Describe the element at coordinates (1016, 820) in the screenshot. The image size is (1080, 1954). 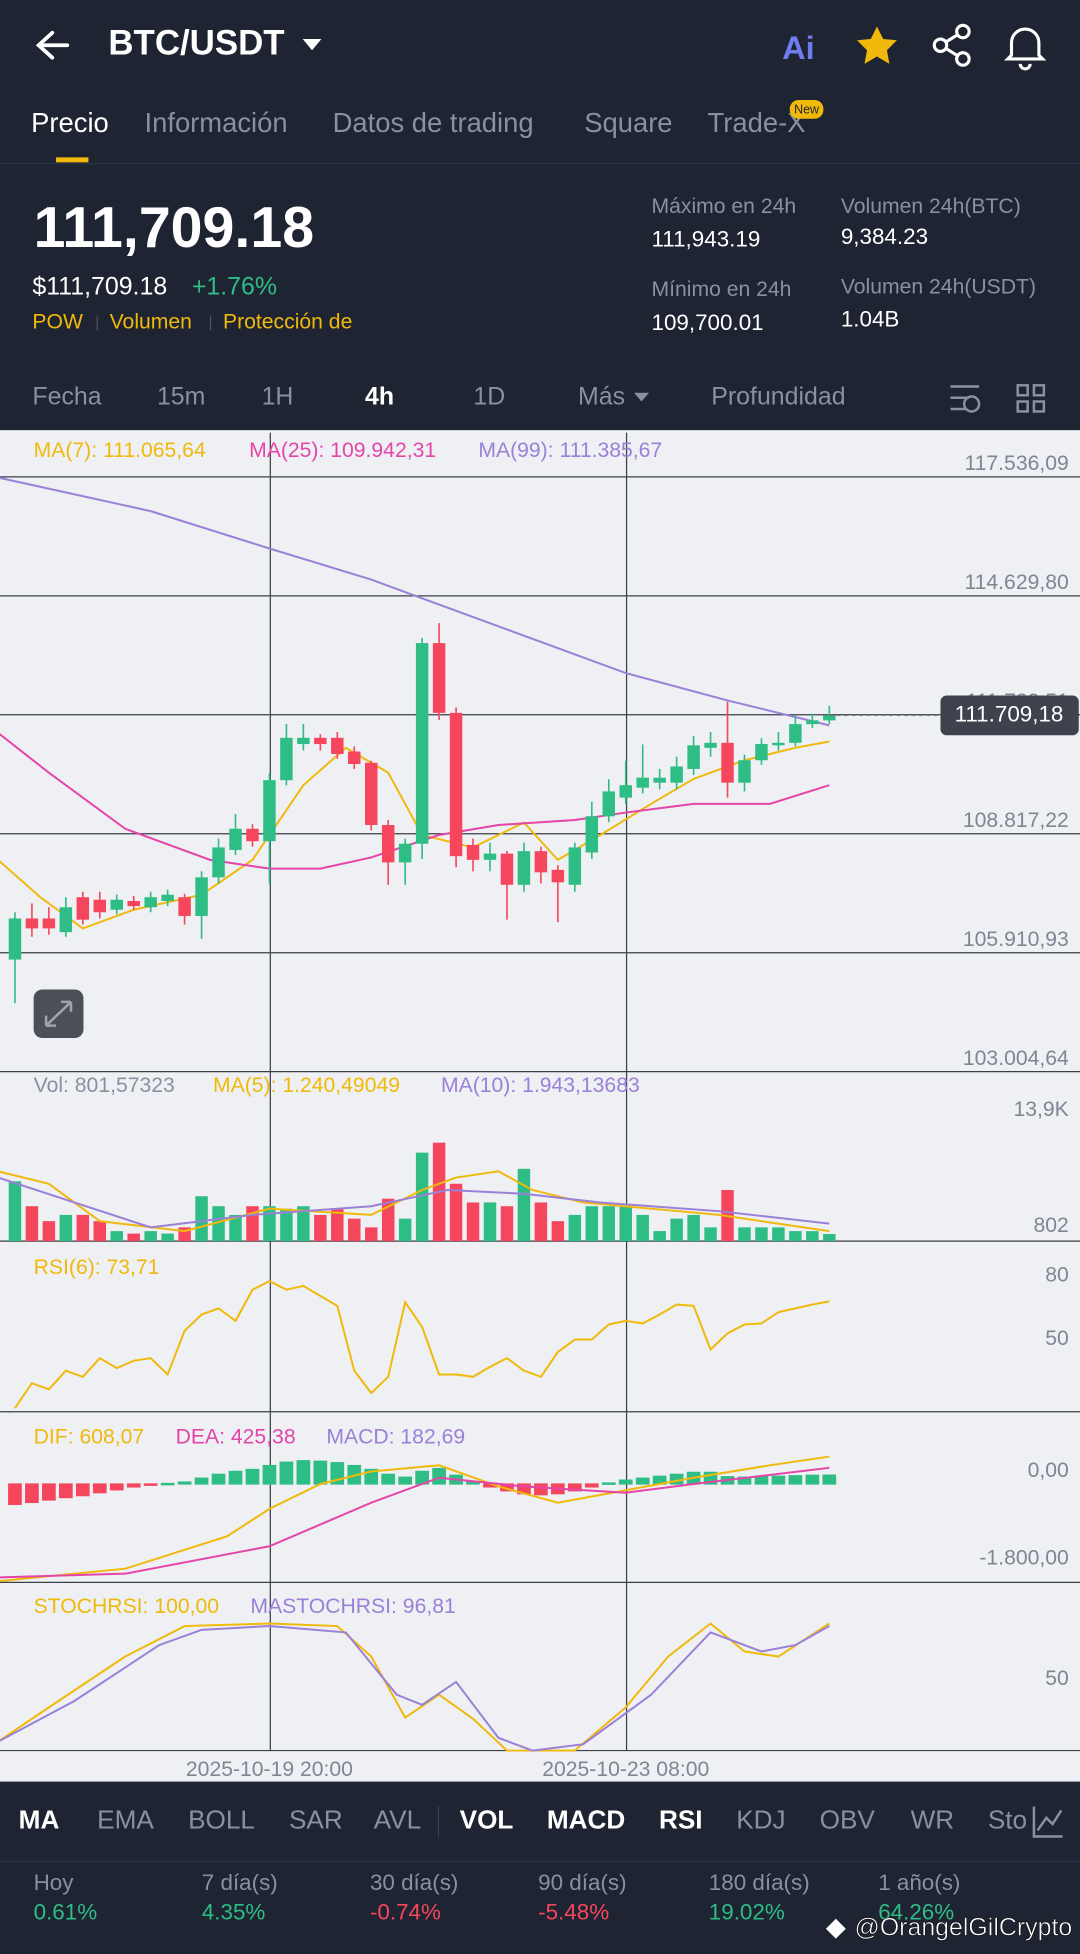
I see `y-tick-label: 108.817,22` at that location.